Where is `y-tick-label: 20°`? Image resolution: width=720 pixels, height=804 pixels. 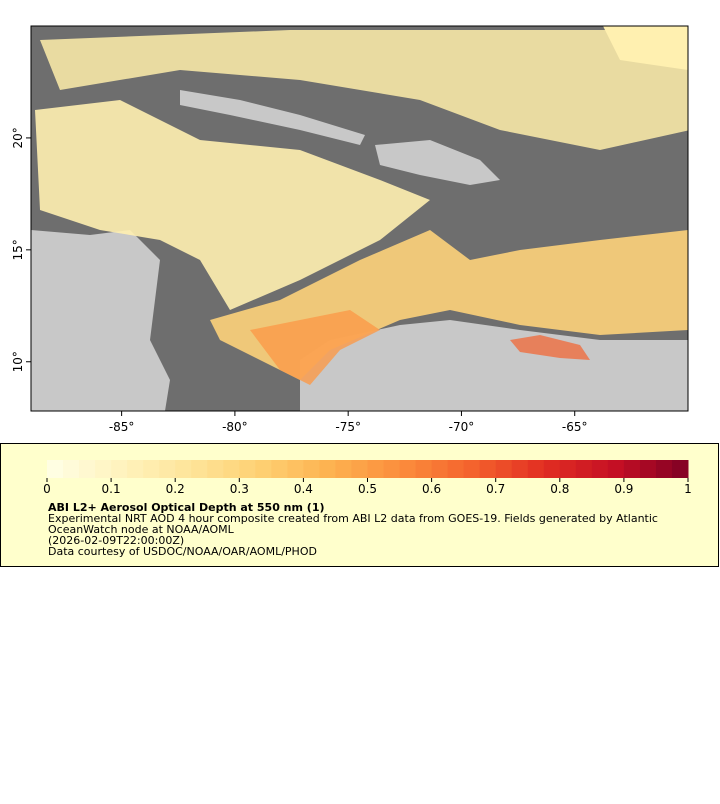
y-tick-label: 20° is located at coordinates (18, 137).